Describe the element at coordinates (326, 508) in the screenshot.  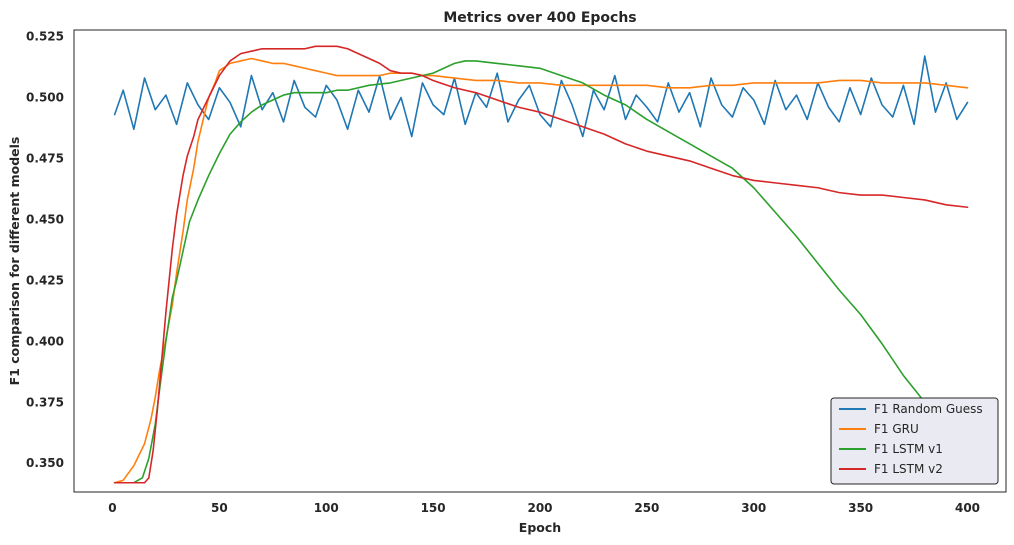
I see `x-tick-label: 100` at that location.